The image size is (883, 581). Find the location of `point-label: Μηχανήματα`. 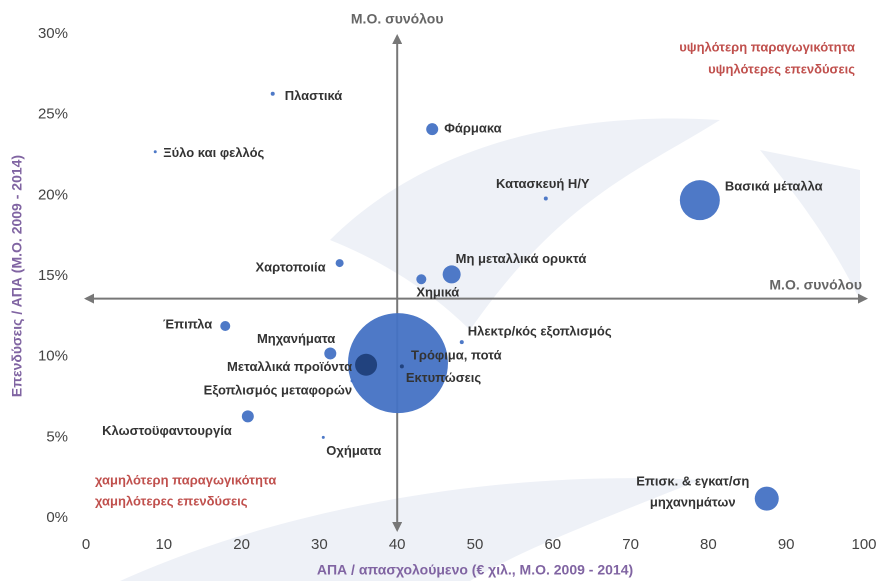

point-label: Μηχανήματα is located at coordinates (296, 338).